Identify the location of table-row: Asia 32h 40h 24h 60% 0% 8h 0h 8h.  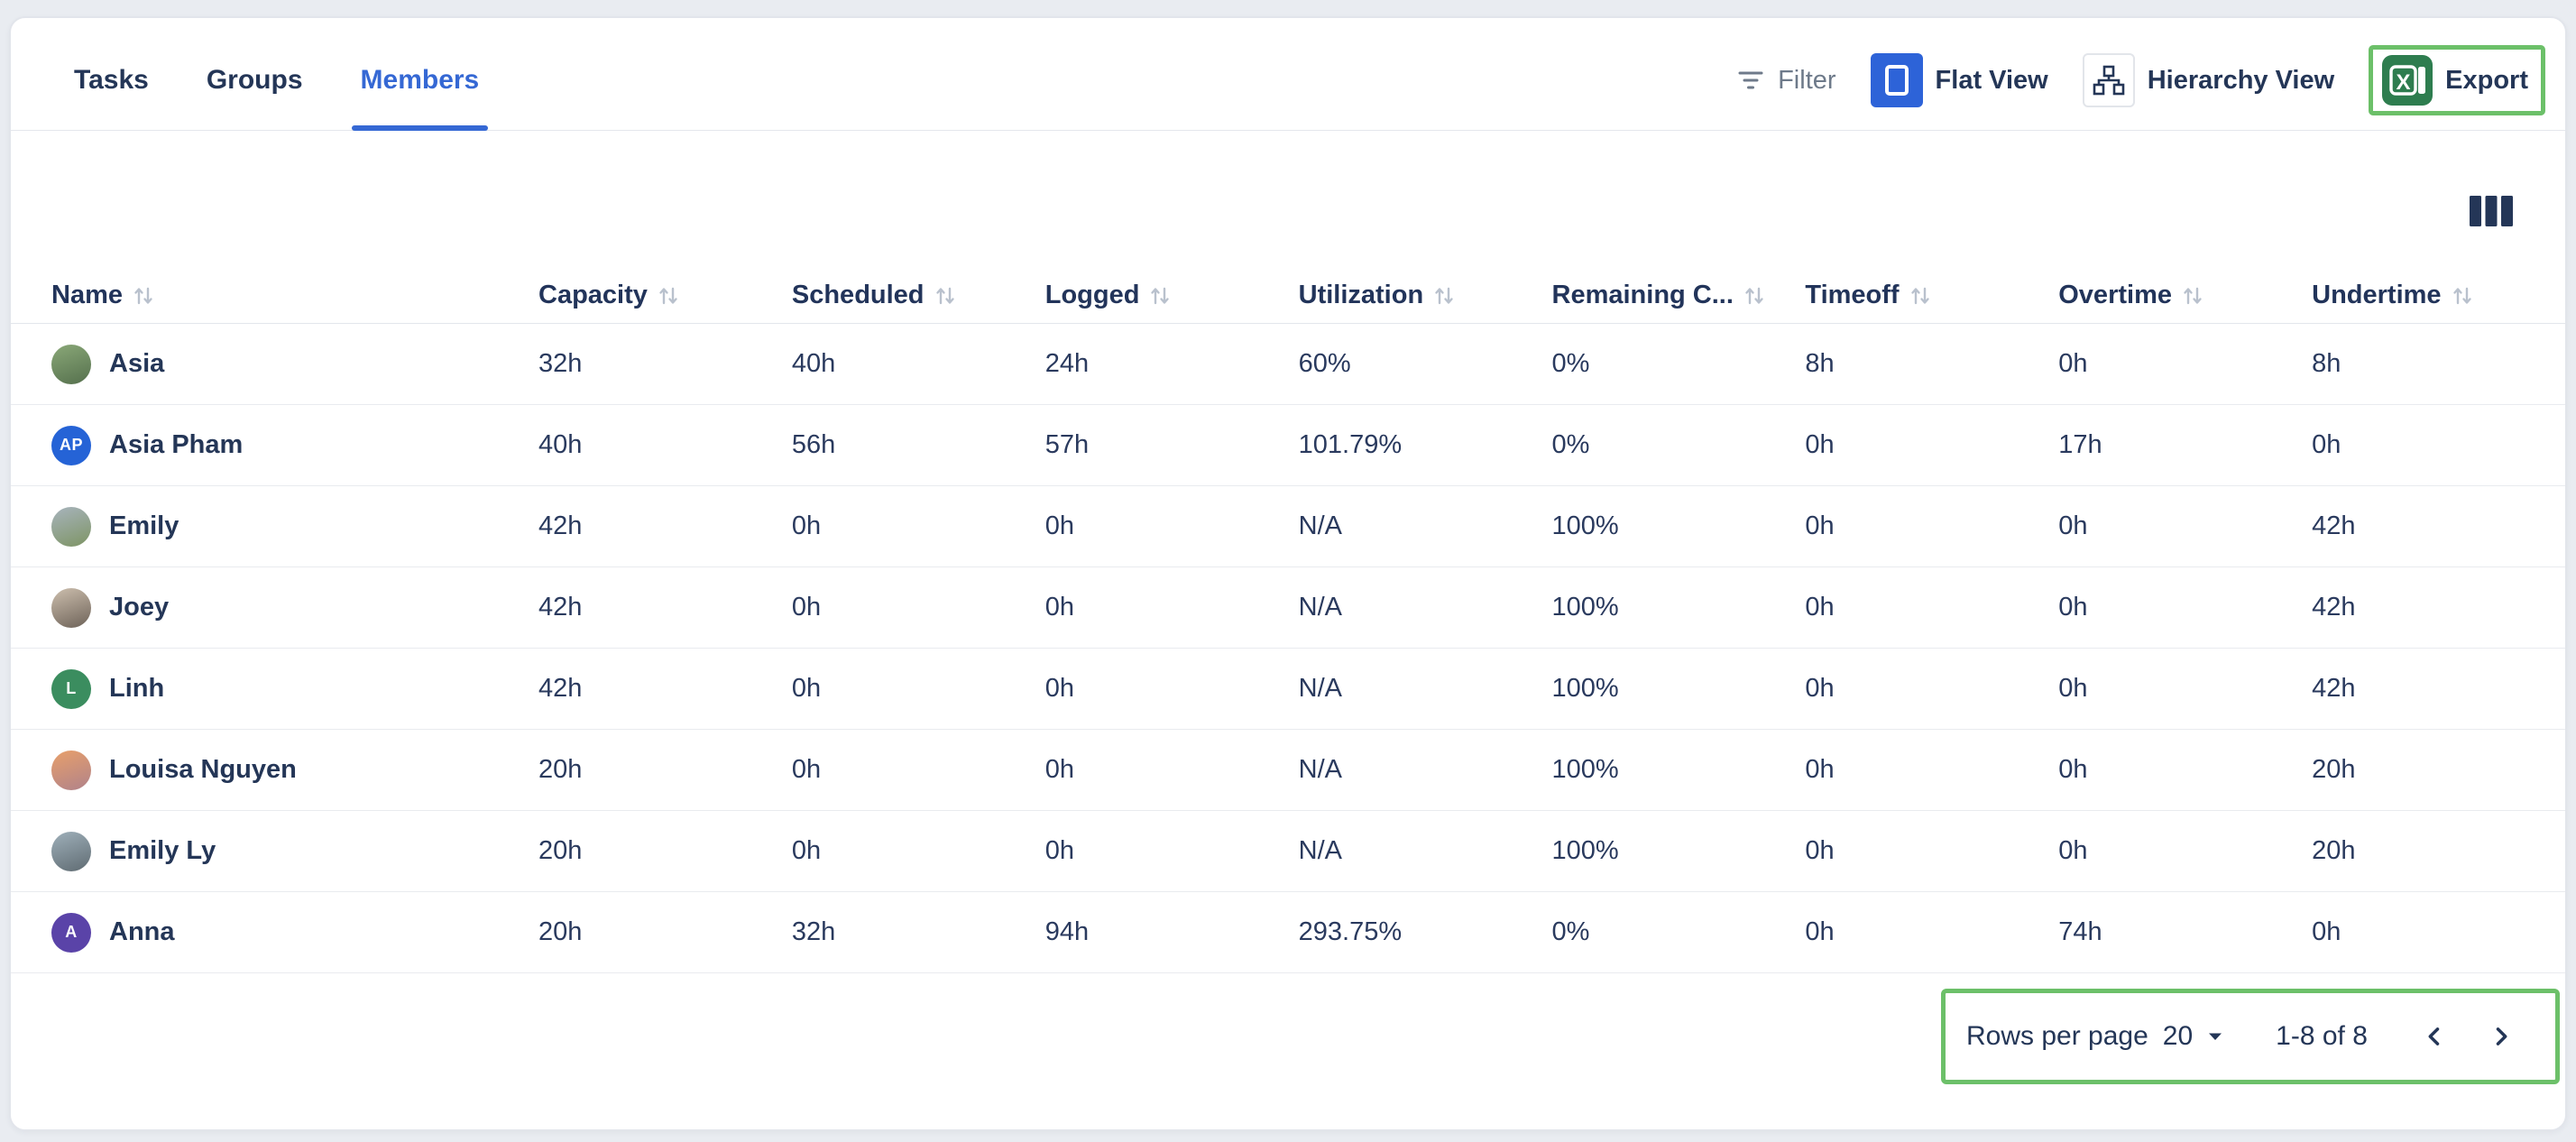
(1288, 364).